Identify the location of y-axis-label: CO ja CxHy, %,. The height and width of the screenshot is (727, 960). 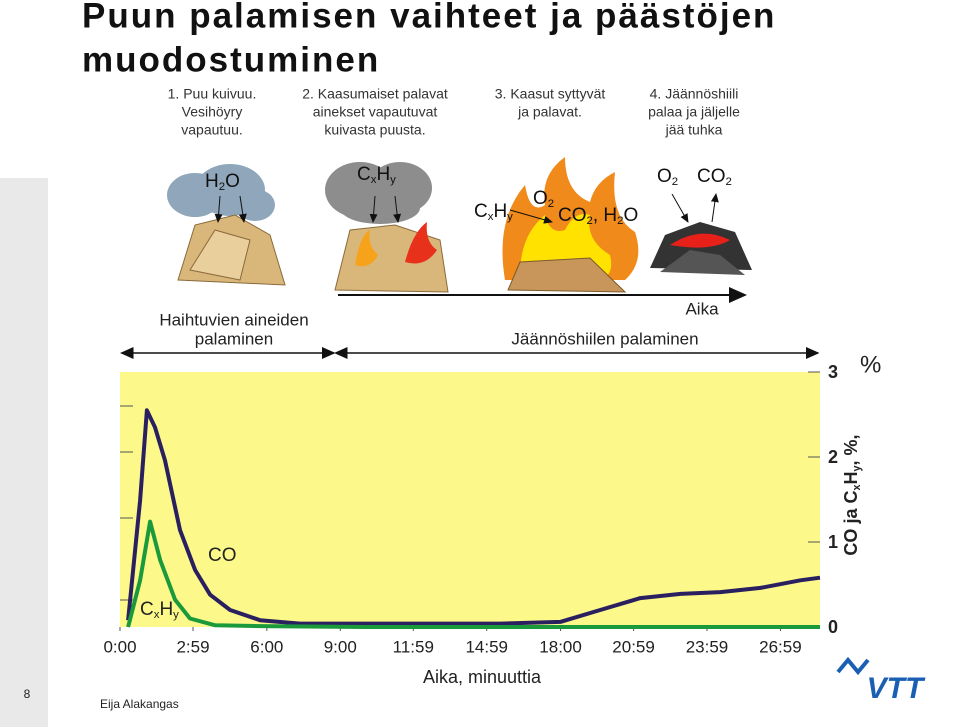
(852, 494).